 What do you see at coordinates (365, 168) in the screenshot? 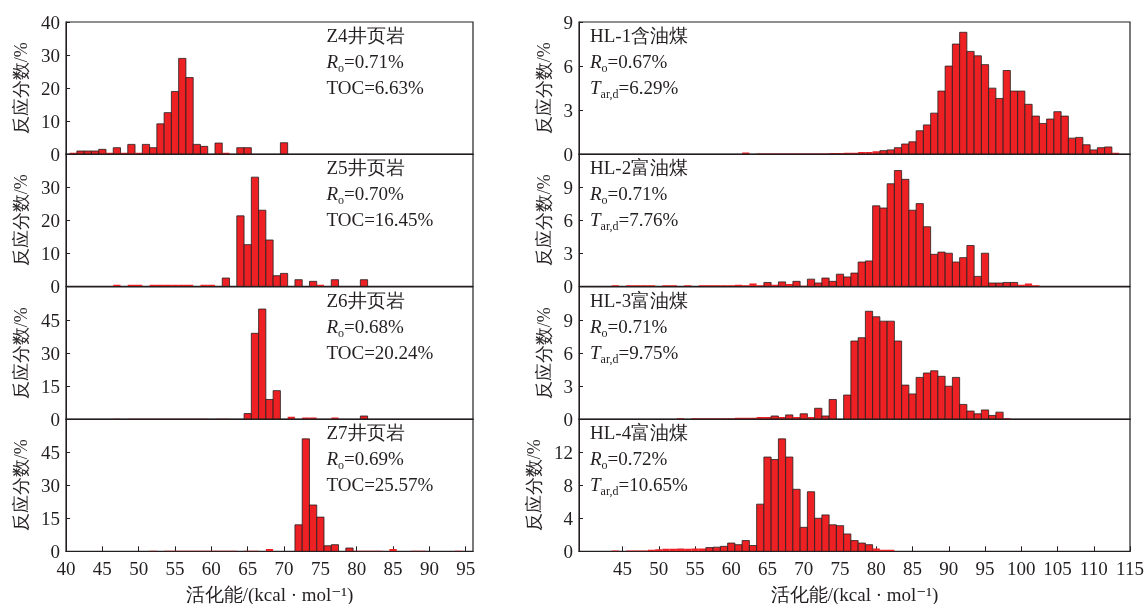
I see `annotation: Z5井页岩` at bounding box center [365, 168].